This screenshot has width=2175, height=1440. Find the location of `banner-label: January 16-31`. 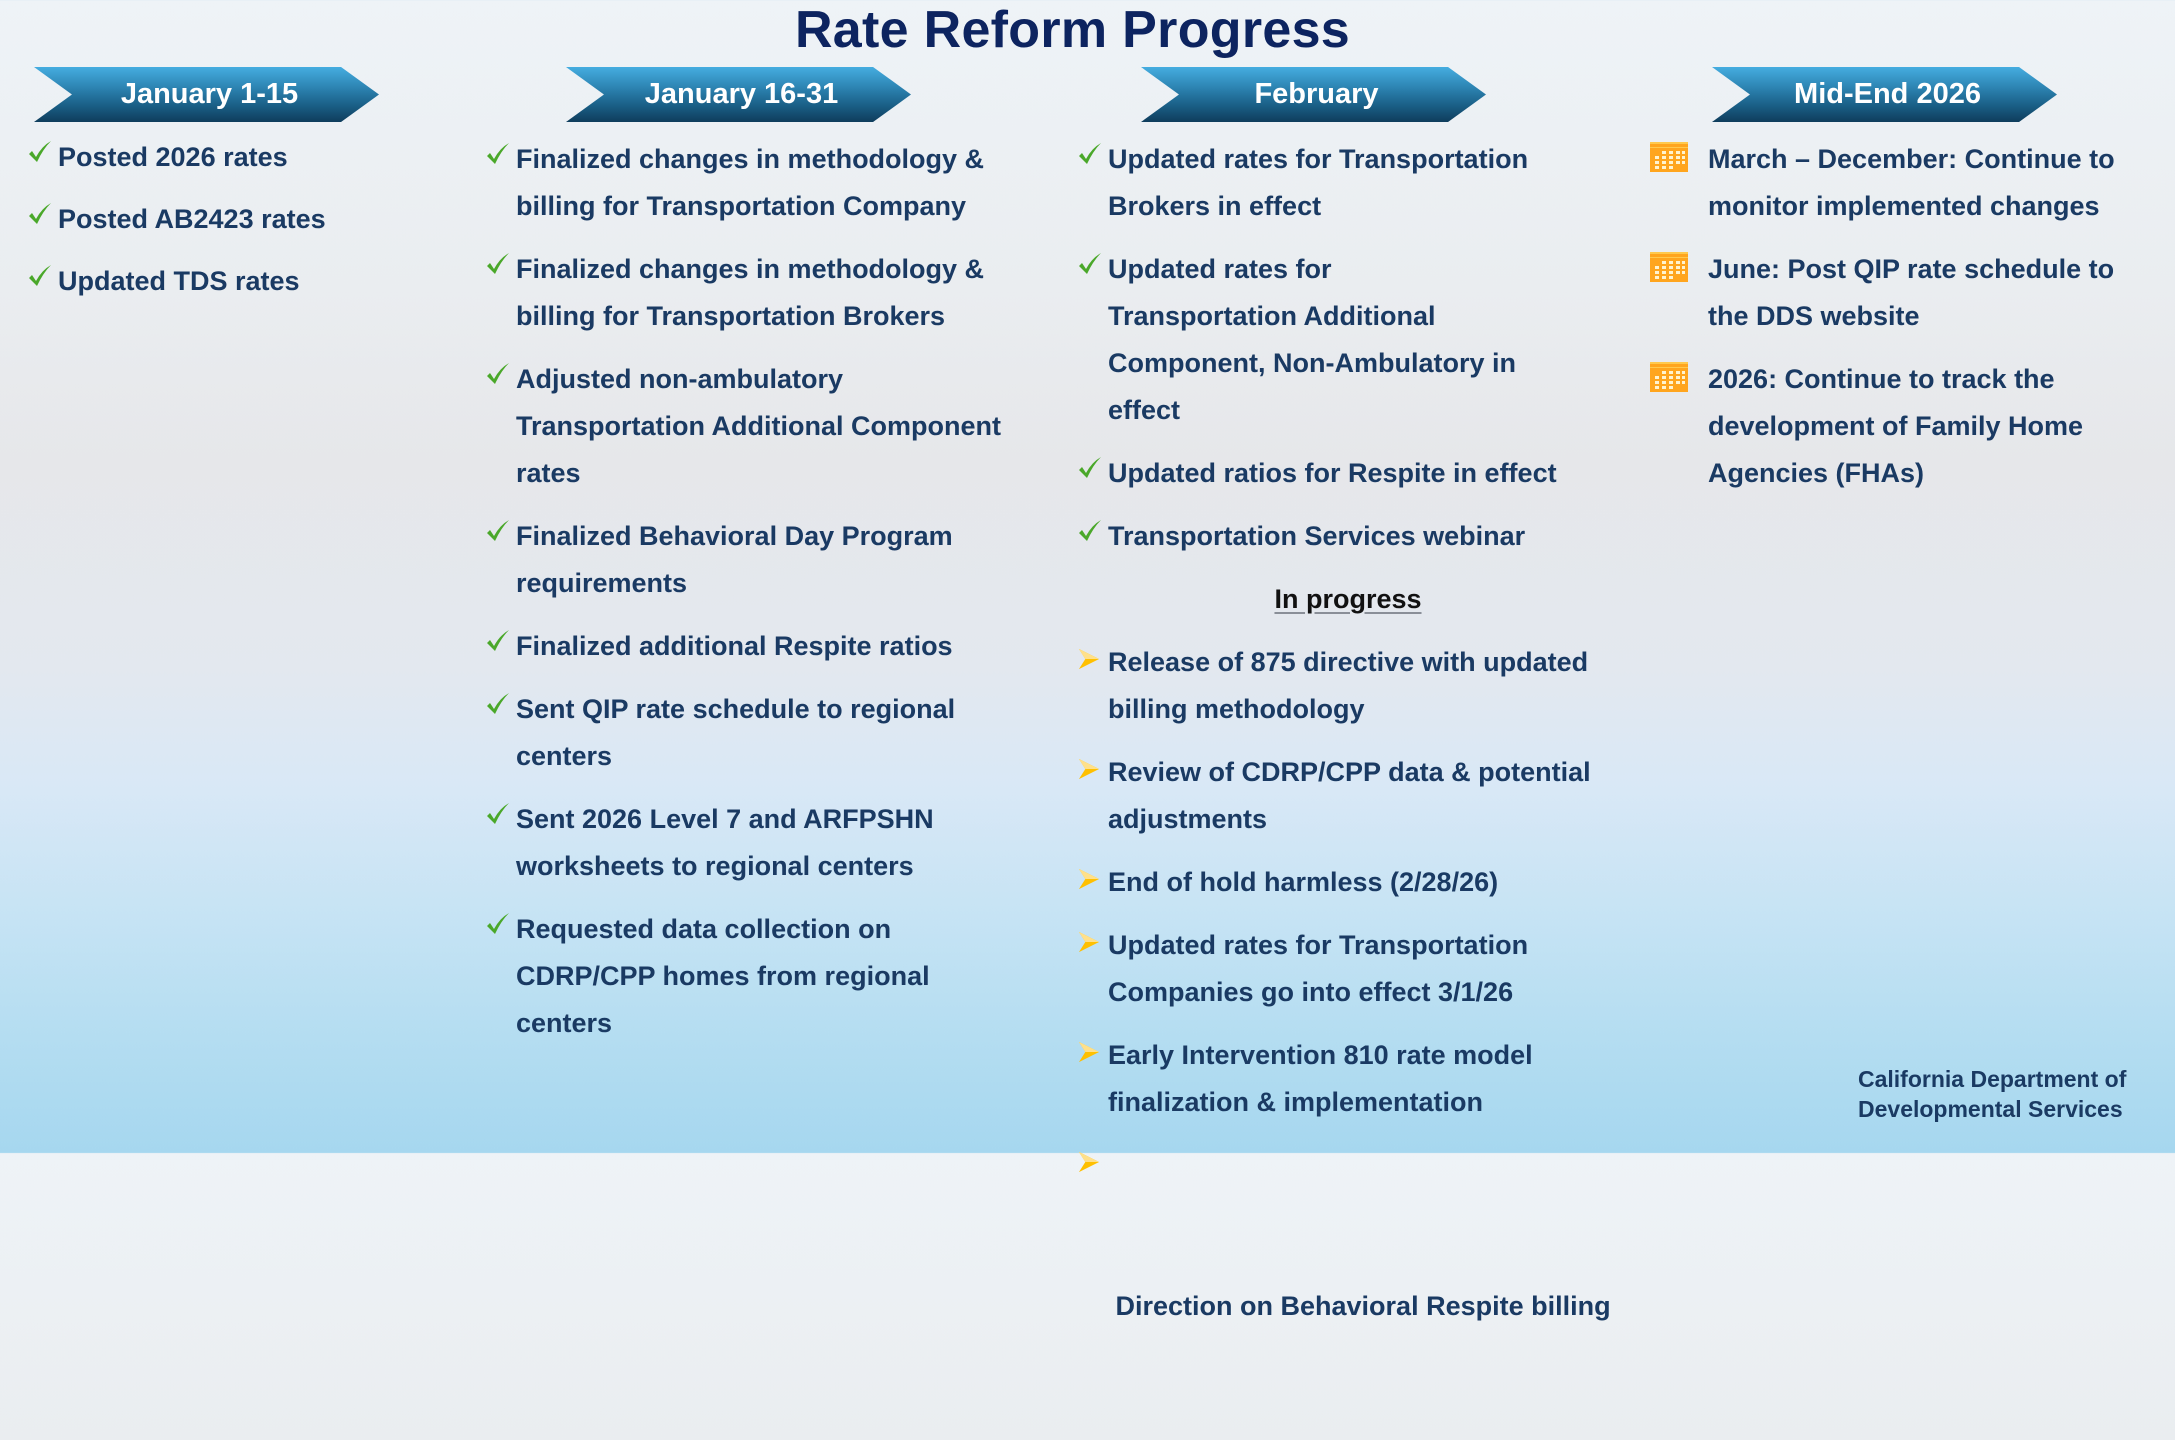

banner-label: January 16-31 is located at coordinates (741, 94).